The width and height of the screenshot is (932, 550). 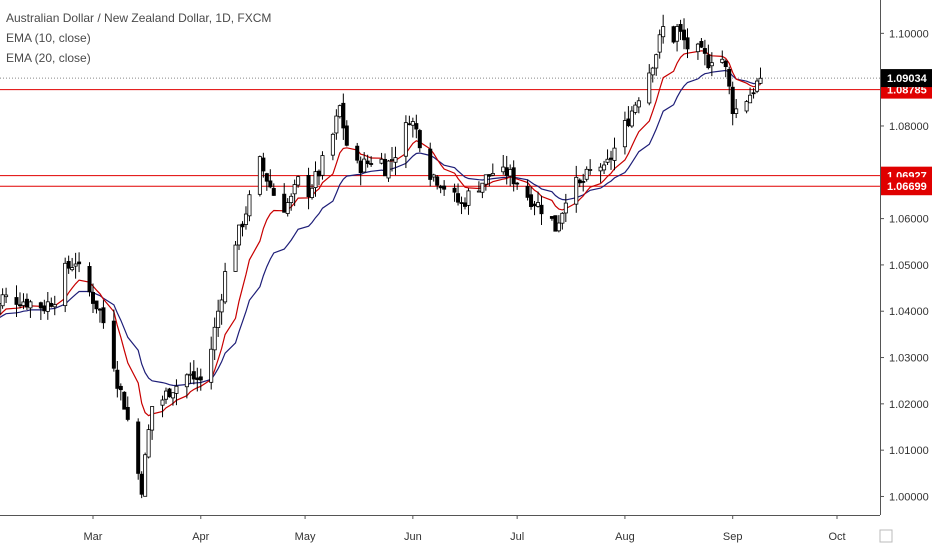 What do you see at coordinates (909, 312) in the screenshot?
I see `y-tick-label: 1.04000` at bounding box center [909, 312].